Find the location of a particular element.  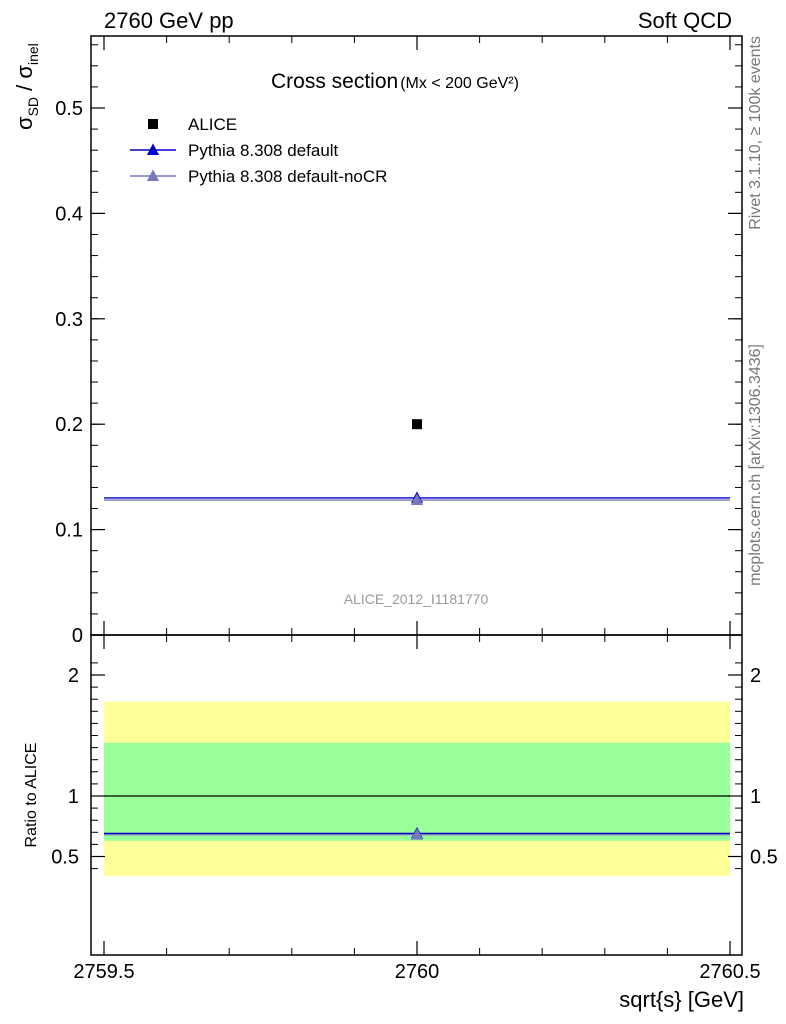

main-ytick-label: 0.5 is located at coordinates (69, 109).